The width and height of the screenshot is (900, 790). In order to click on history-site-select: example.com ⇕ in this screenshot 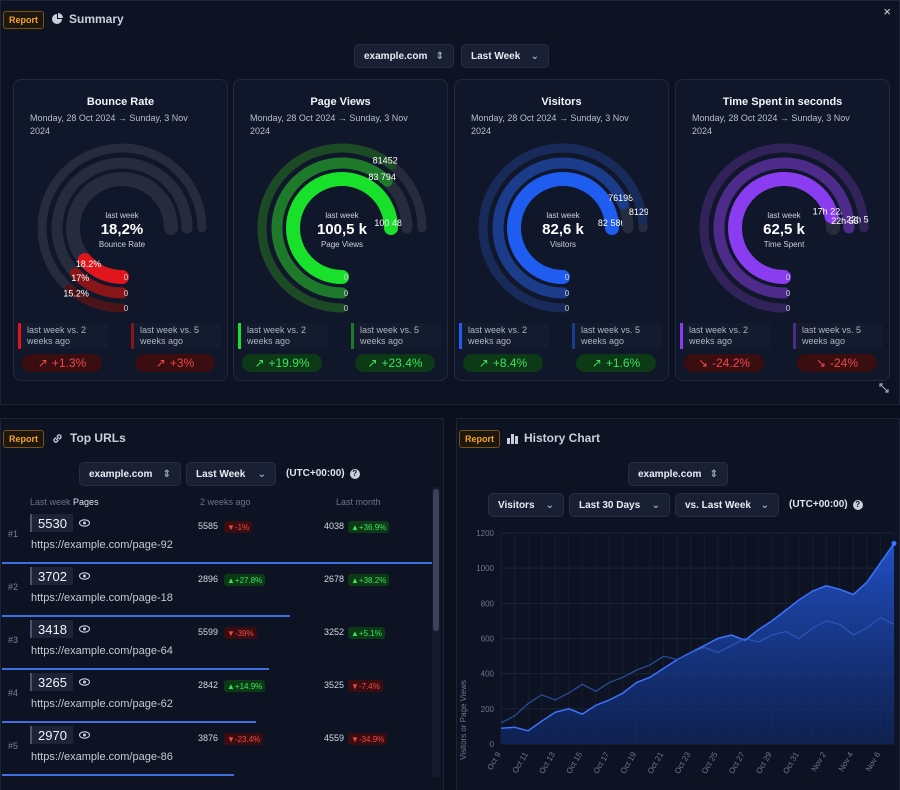, I will do `click(678, 474)`.